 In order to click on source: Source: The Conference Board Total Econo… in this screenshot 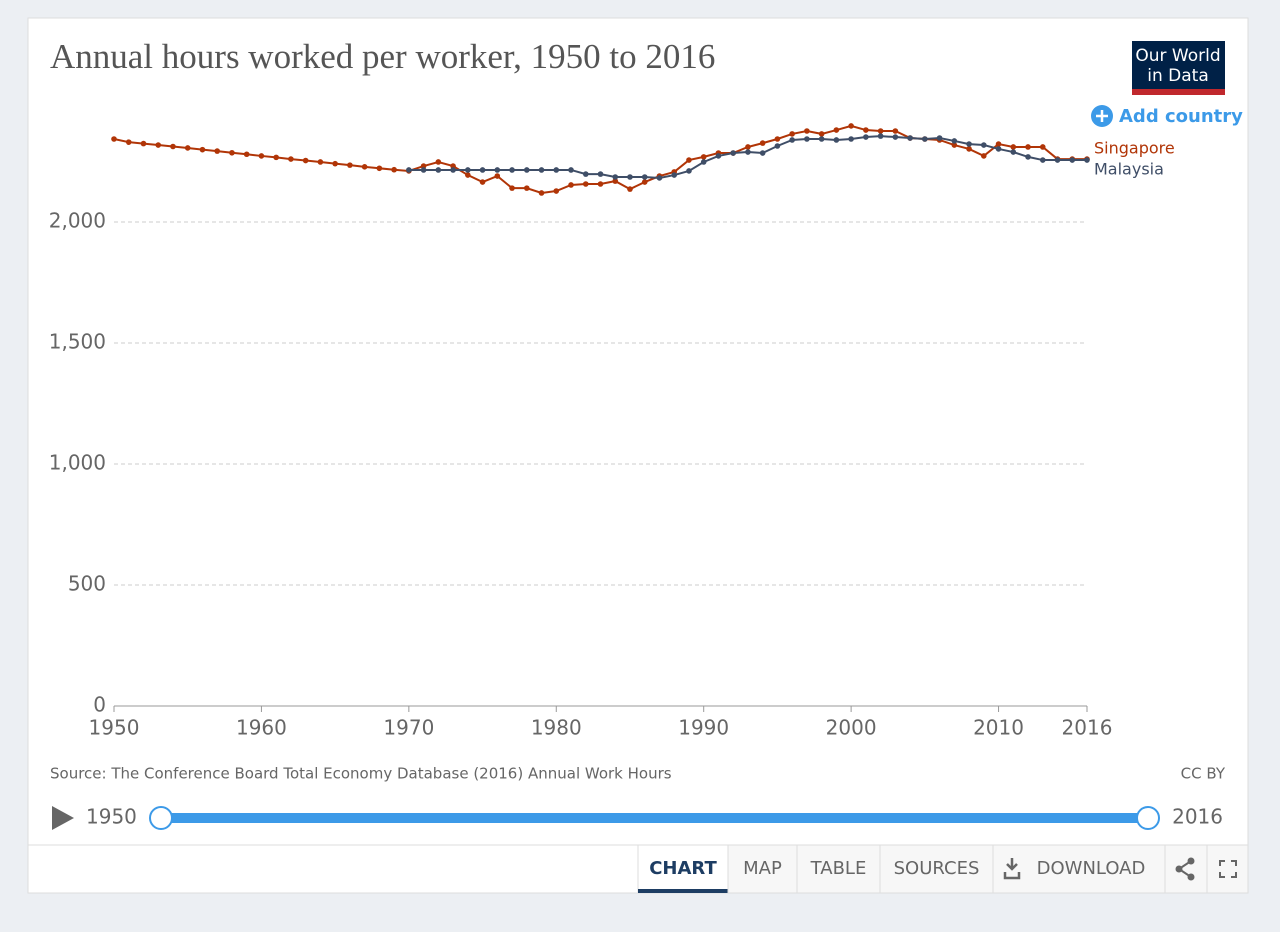, I will do `click(361, 774)`.